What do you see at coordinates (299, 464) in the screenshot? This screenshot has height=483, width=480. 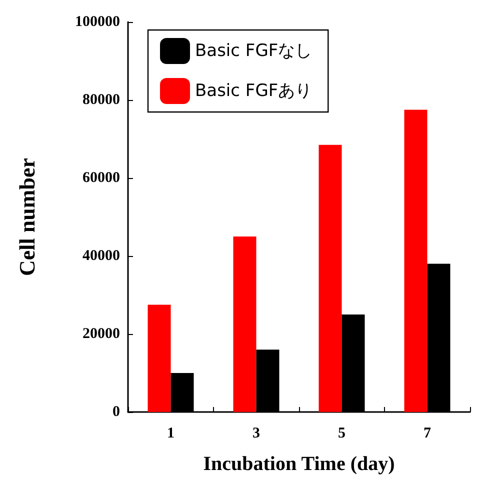 I see `x-axis-title: Incubation Time (day)` at bounding box center [299, 464].